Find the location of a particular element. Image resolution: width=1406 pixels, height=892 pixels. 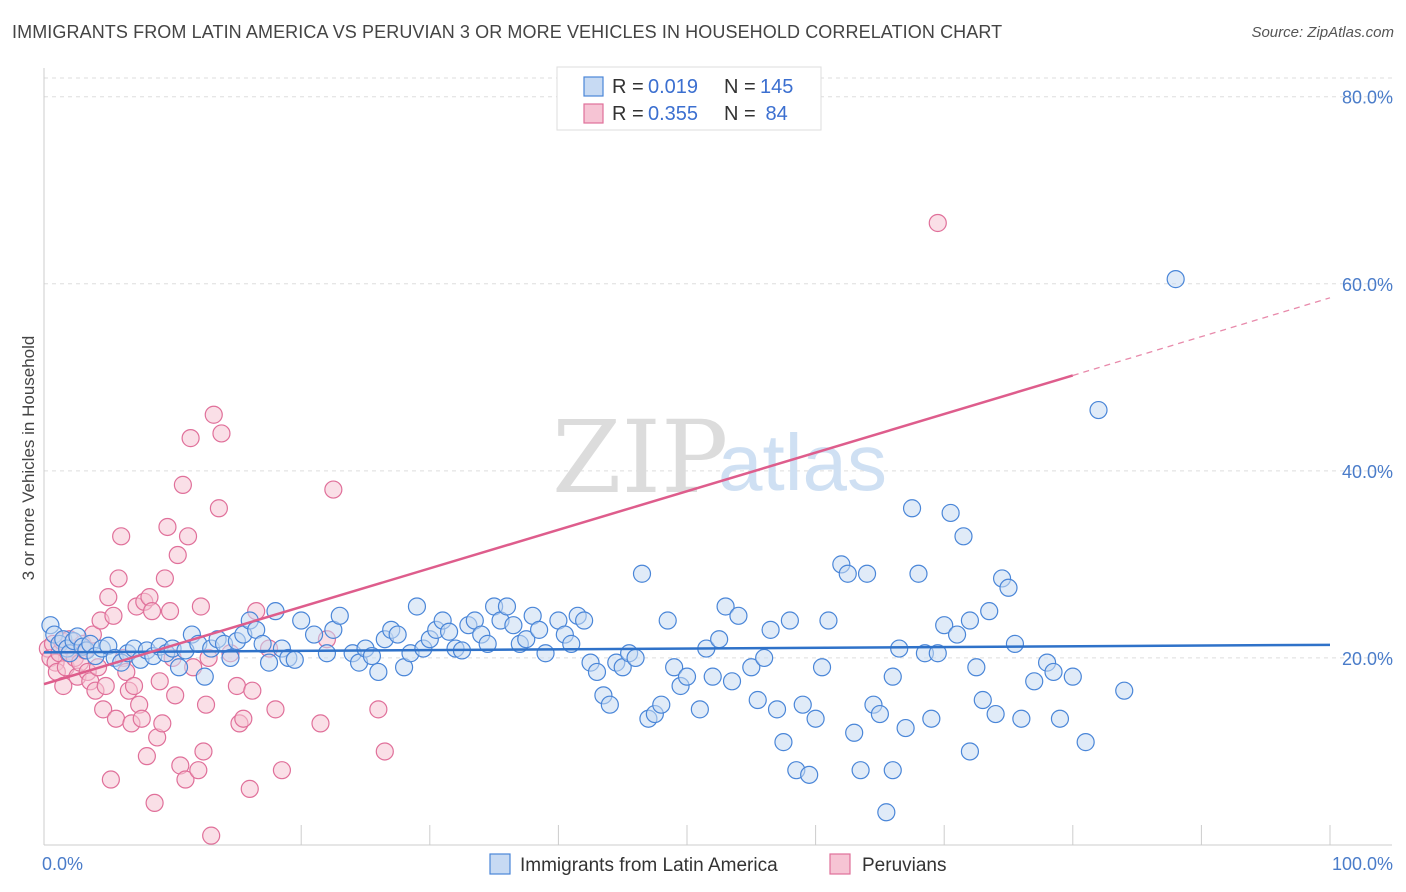

latin-america-trend-line is located at coordinates (687, 648).